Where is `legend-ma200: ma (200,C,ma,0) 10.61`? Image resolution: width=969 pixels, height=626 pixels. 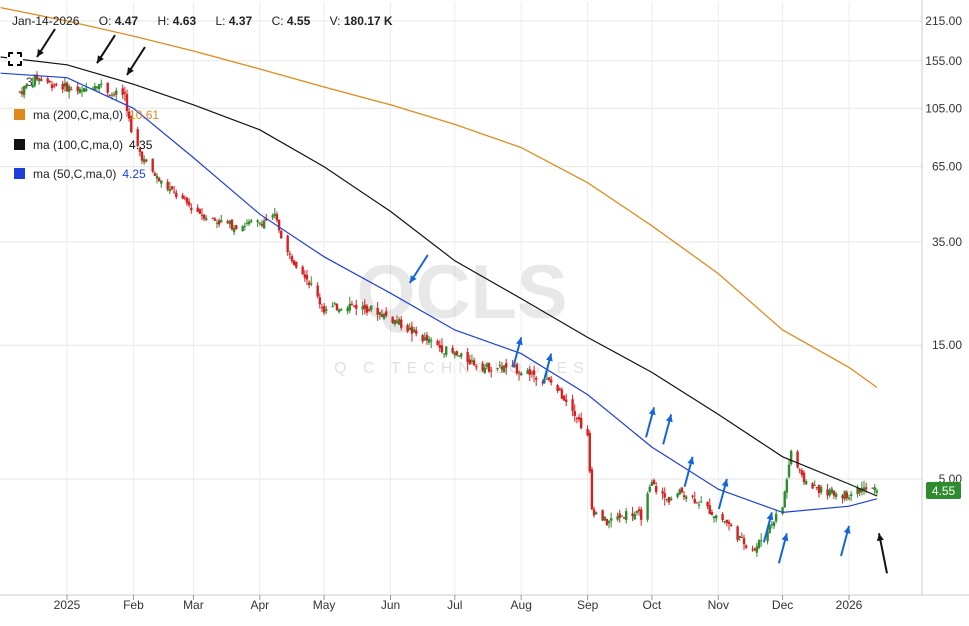 legend-ma200: ma (200,C,ma,0) 10.61 is located at coordinates (86, 115).